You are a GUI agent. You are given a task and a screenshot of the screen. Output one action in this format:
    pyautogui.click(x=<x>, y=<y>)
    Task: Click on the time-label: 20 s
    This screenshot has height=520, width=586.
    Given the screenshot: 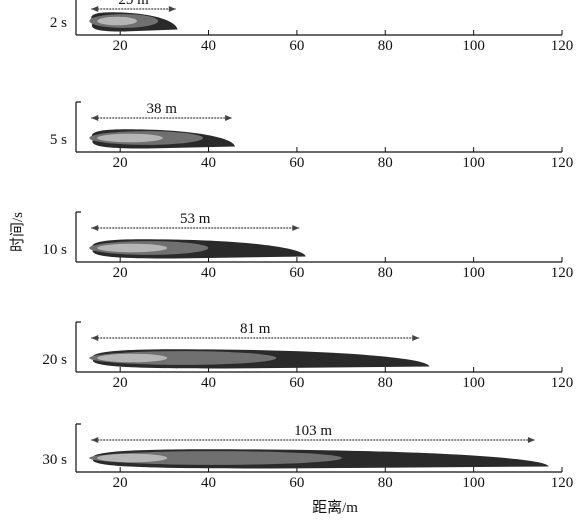 What is the action you would take?
    pyautogui.click(x=54, y=360)
    